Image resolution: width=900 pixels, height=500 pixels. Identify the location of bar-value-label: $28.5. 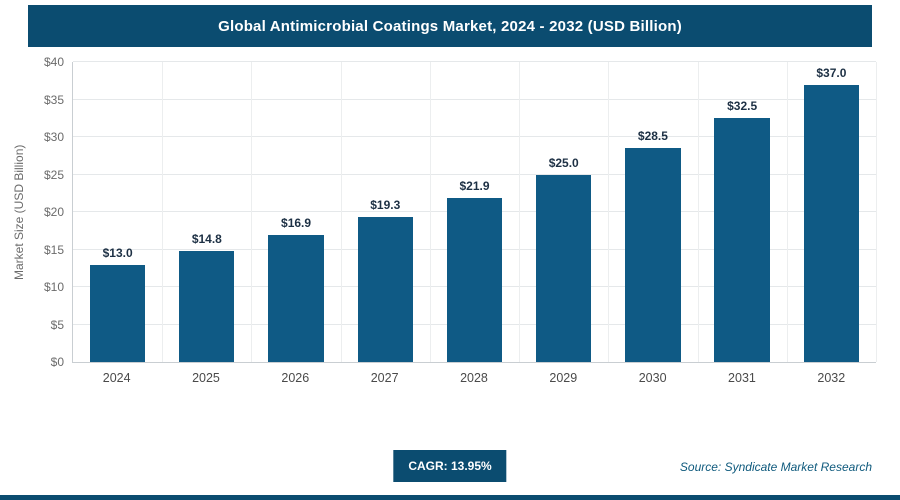
(652, 136).